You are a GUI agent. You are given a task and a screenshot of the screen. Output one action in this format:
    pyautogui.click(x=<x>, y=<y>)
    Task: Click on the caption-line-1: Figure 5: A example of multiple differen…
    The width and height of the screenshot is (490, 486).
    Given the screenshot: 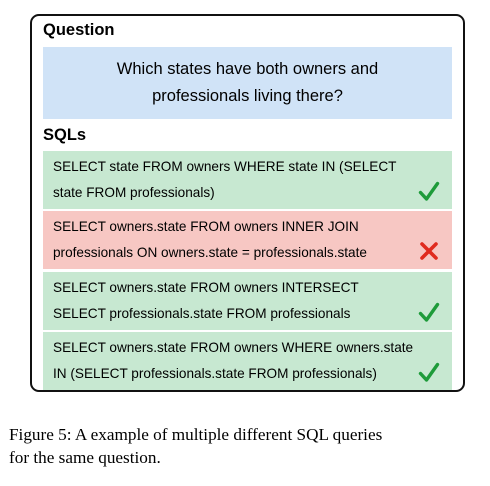 What is the action you would take?
    pyautogui.click(x=196, y=434)
    